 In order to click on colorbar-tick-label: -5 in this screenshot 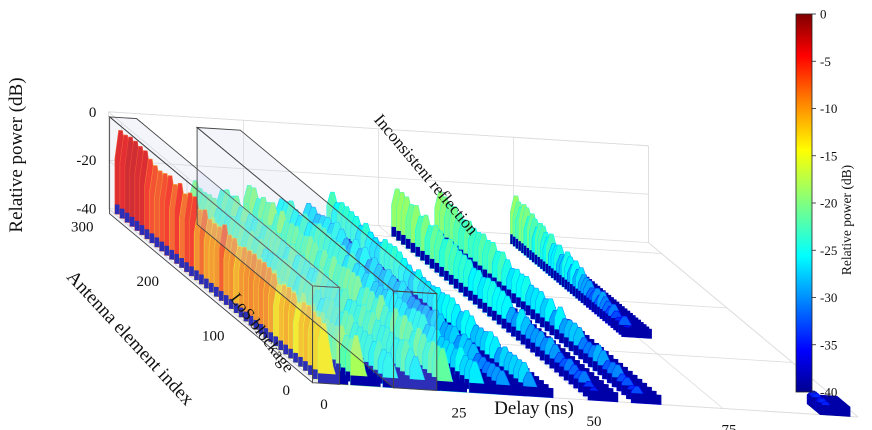, I will do `click(825, 61)`.